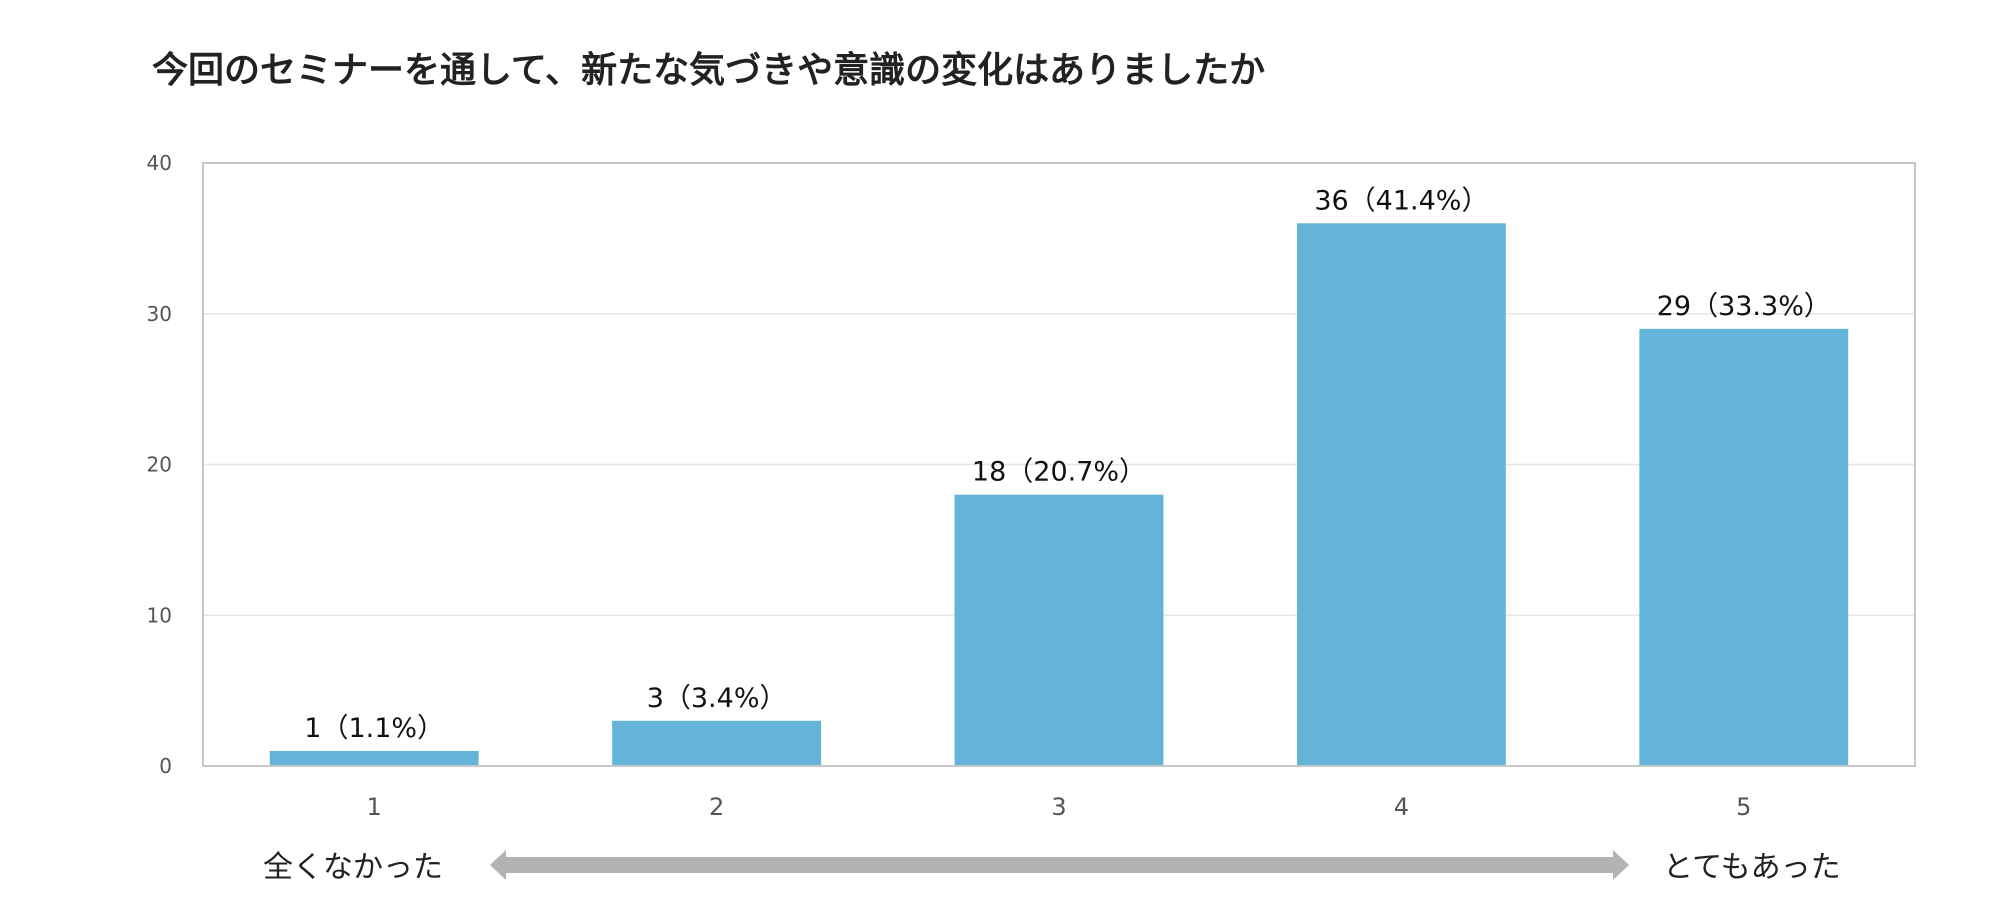 This screenshot has height=918, width=2000. I want to click on data-label-2: 3（3.4%）, so click(717, 698).